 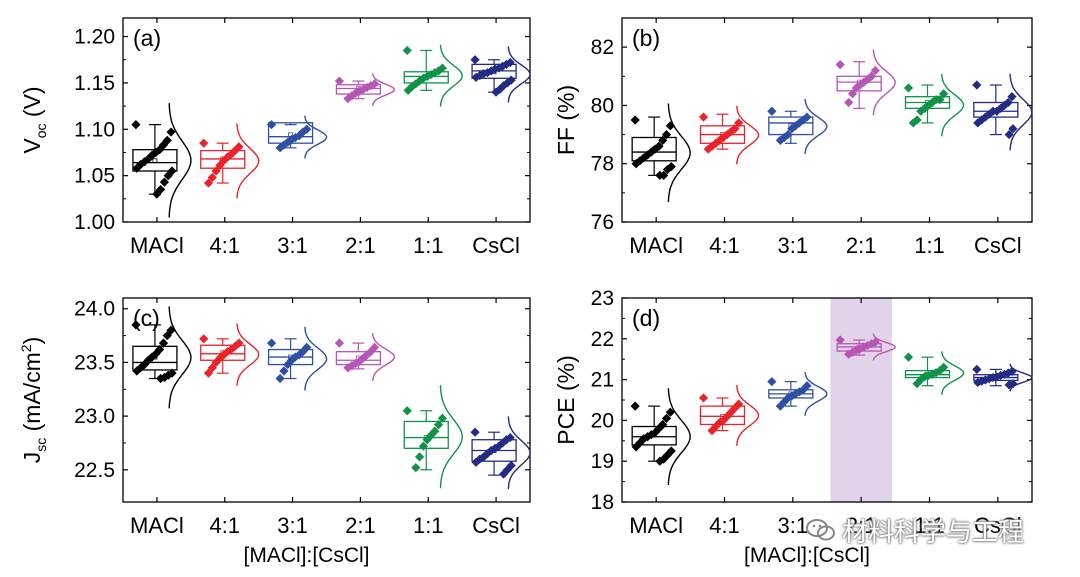 I want to click on y-axis-label-main: FF (%), so click(x=566, y=120).